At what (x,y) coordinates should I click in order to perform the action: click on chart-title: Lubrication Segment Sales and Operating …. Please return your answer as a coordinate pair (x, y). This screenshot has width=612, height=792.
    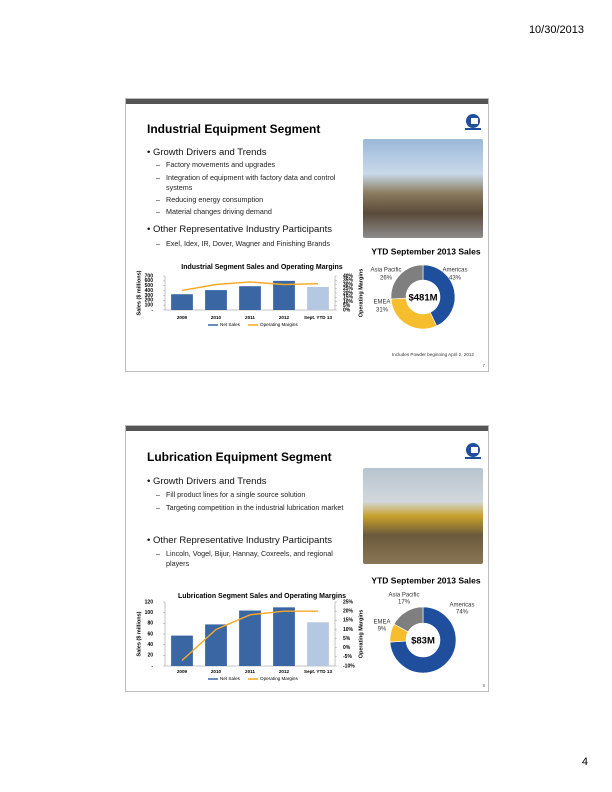
    Looking at the image, I should click on (262, 596).